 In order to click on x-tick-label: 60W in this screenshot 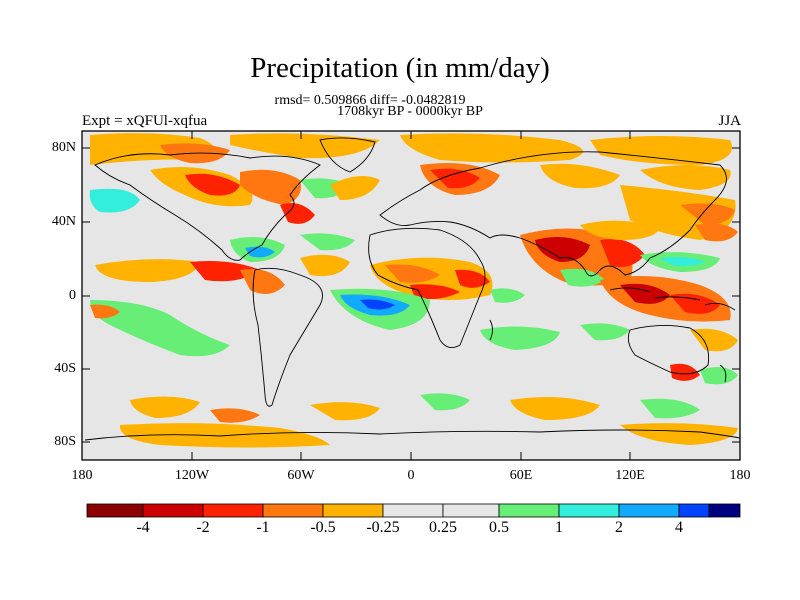, I will do `click(301, 475)`.